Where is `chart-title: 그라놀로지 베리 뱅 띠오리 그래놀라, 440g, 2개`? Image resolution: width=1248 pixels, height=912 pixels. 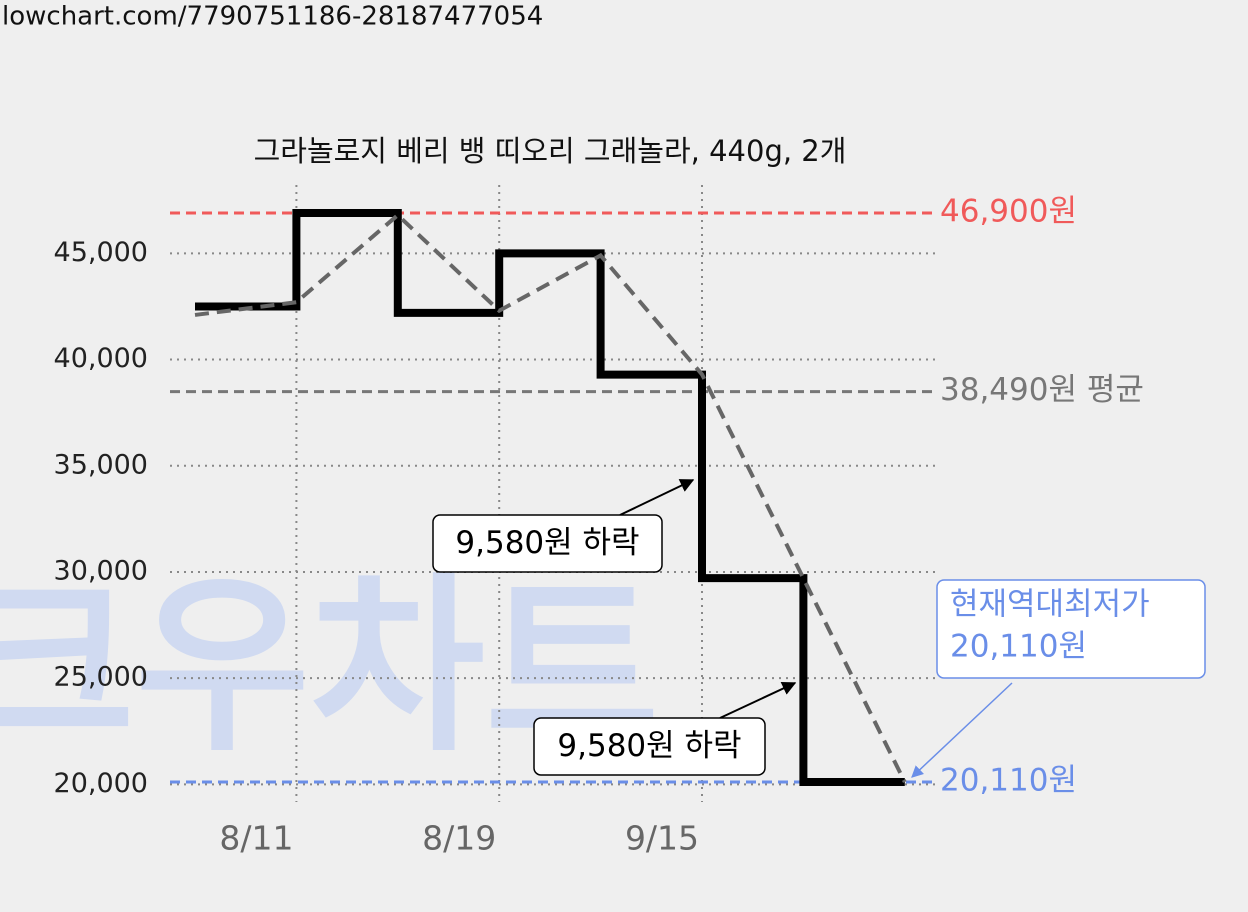 chart-title: 그라놀로지 베리 뱅 띠오리 그래놀라, 440g, 2개 is located at coordinates (550, 151).